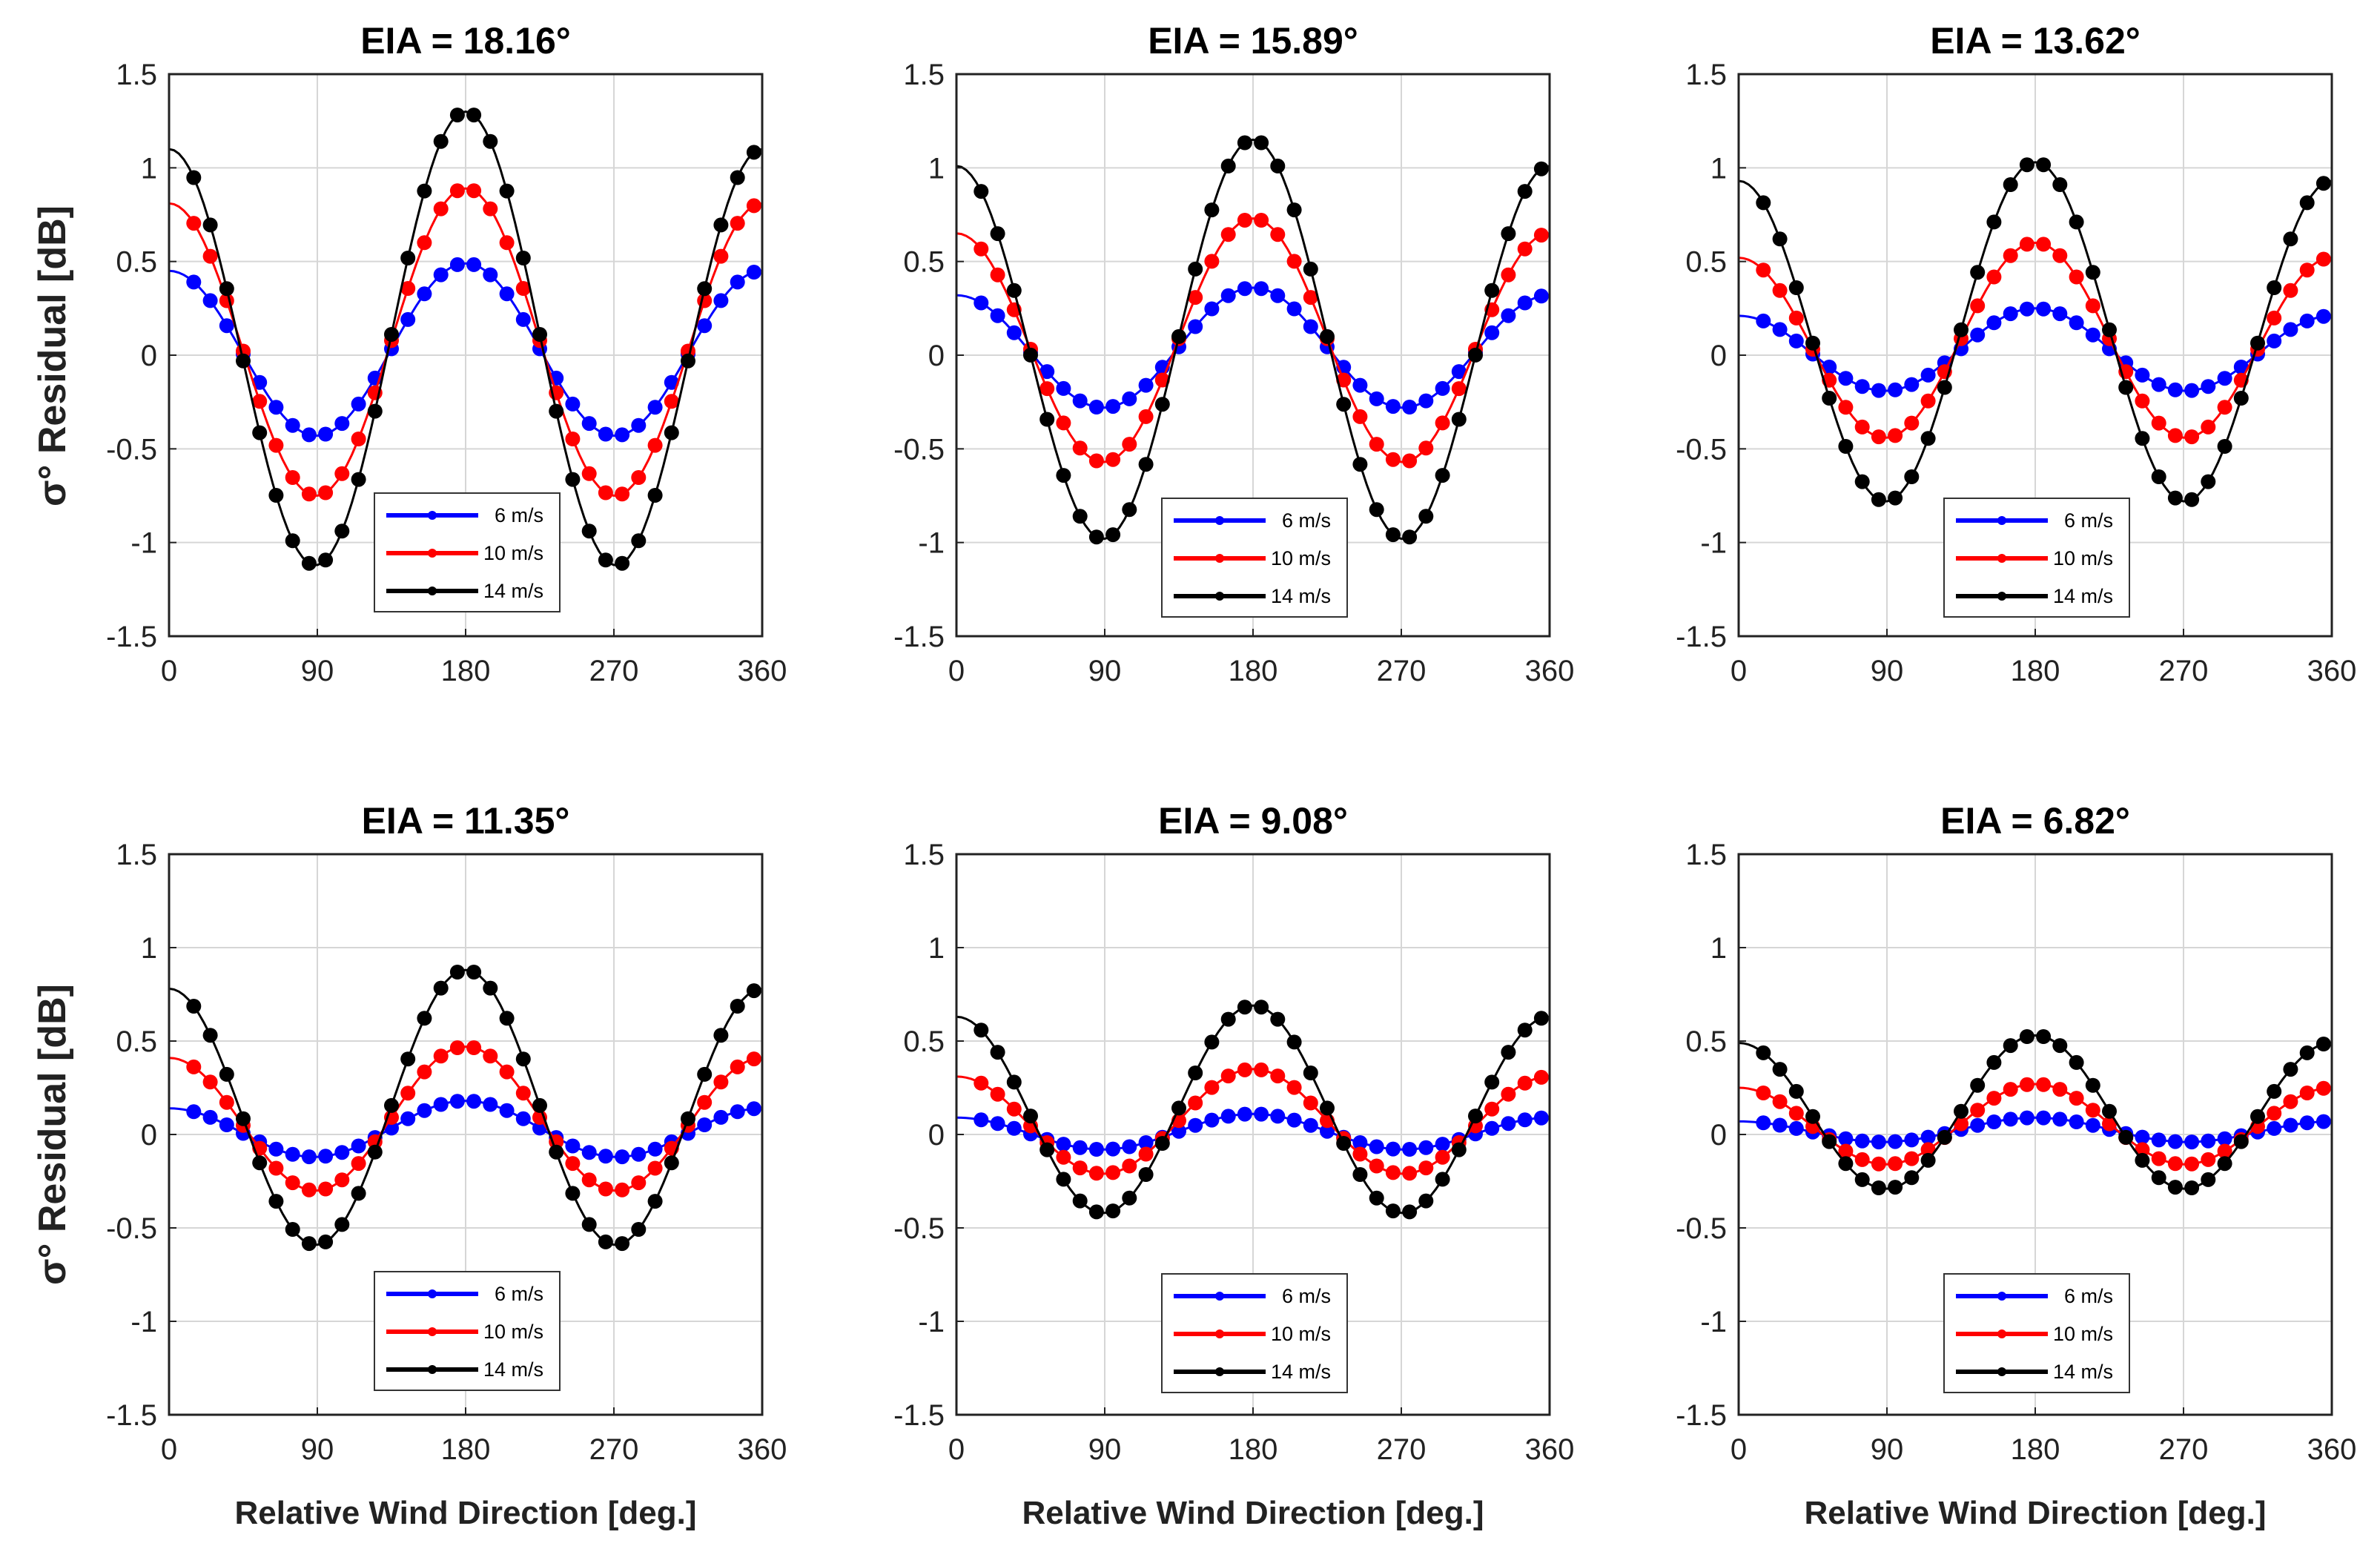  What do you see at coordinates (317, 671) in the screenshot?
I see `x-tick-label: 90` at bounding box center [317, 671].